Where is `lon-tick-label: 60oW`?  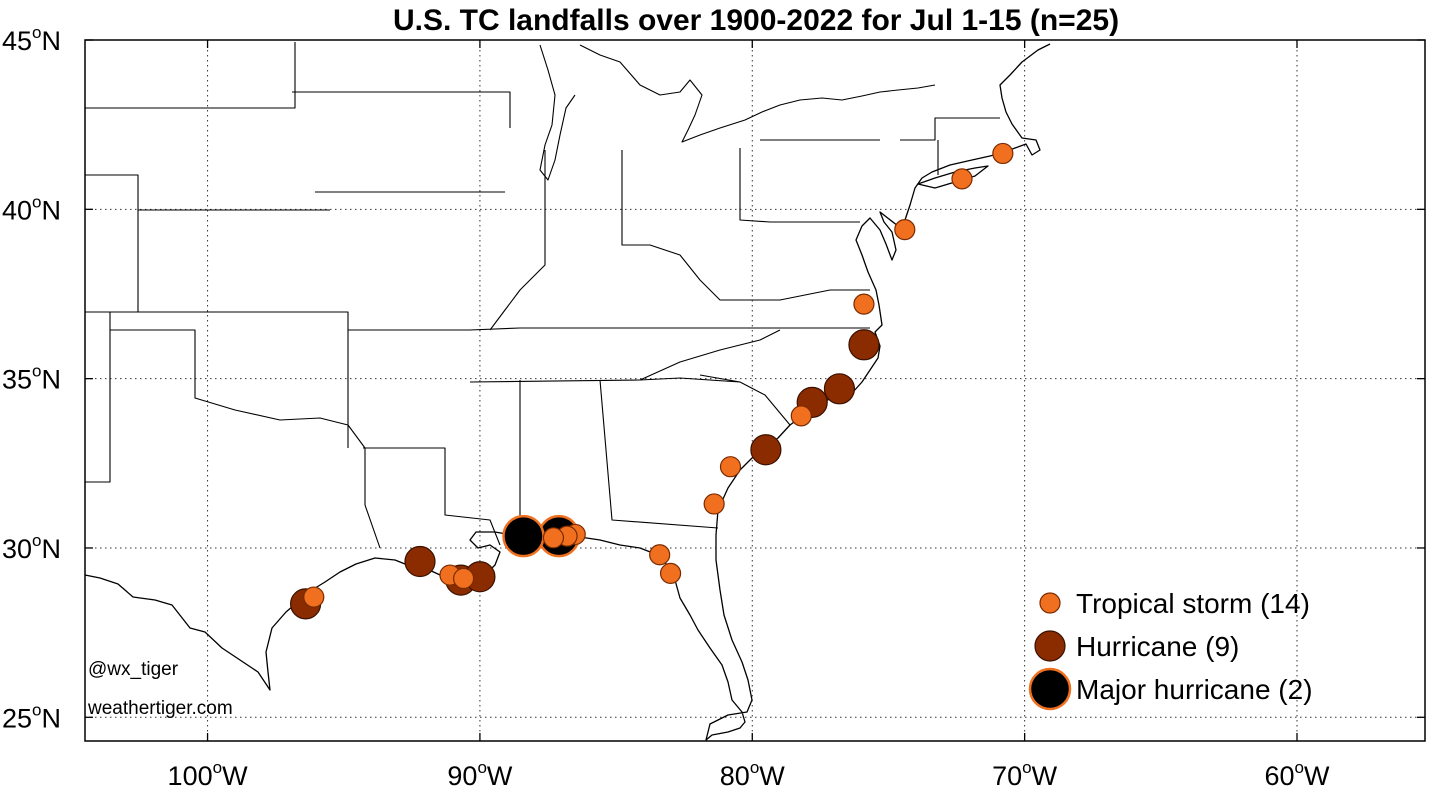
lon-tick-label: 60oW is located at coordinates (1297, 774).